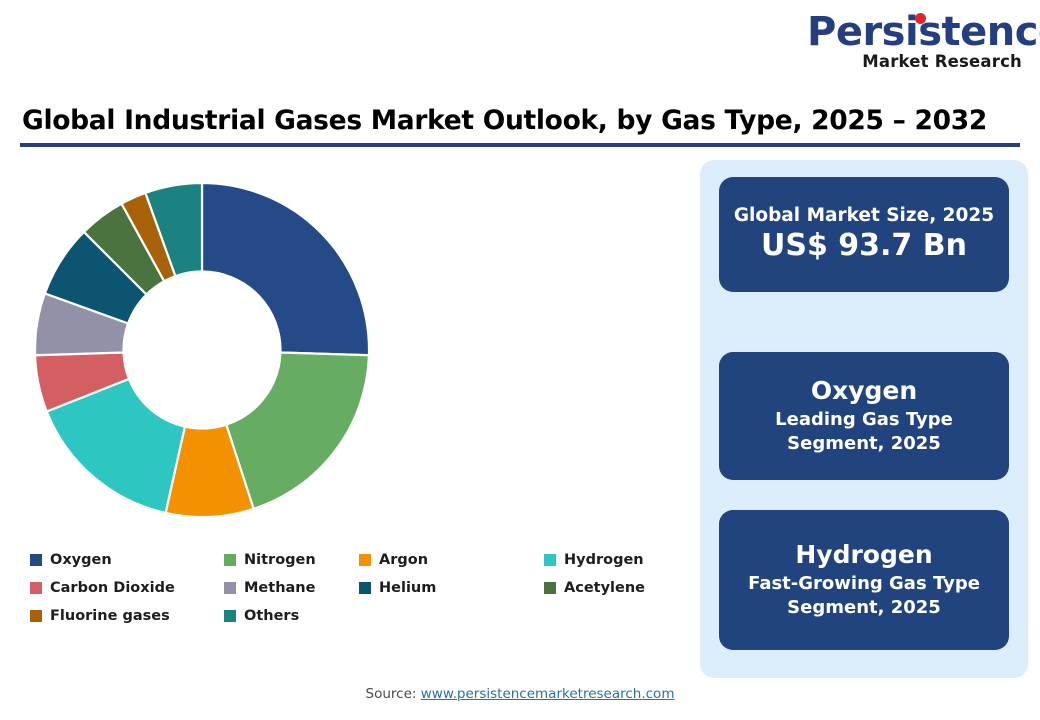 The height and width of the screenshot is (720, 1040). Describe the element at coordinates (404, 560) in the screenshot. I see `legend-item-label: Argon` at that location.